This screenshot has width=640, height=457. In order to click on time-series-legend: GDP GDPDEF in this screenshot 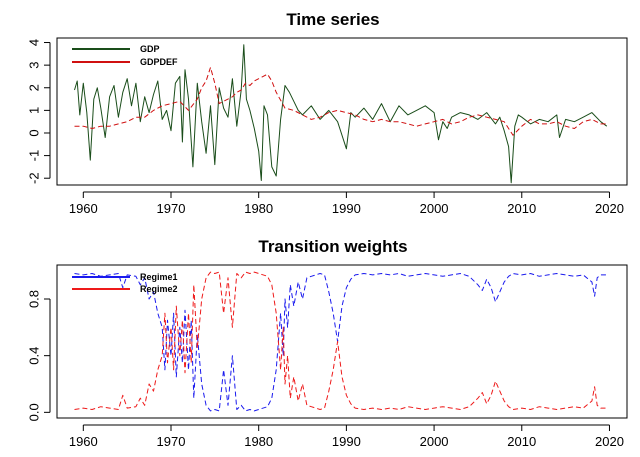, I will do `click(125, 55)`.